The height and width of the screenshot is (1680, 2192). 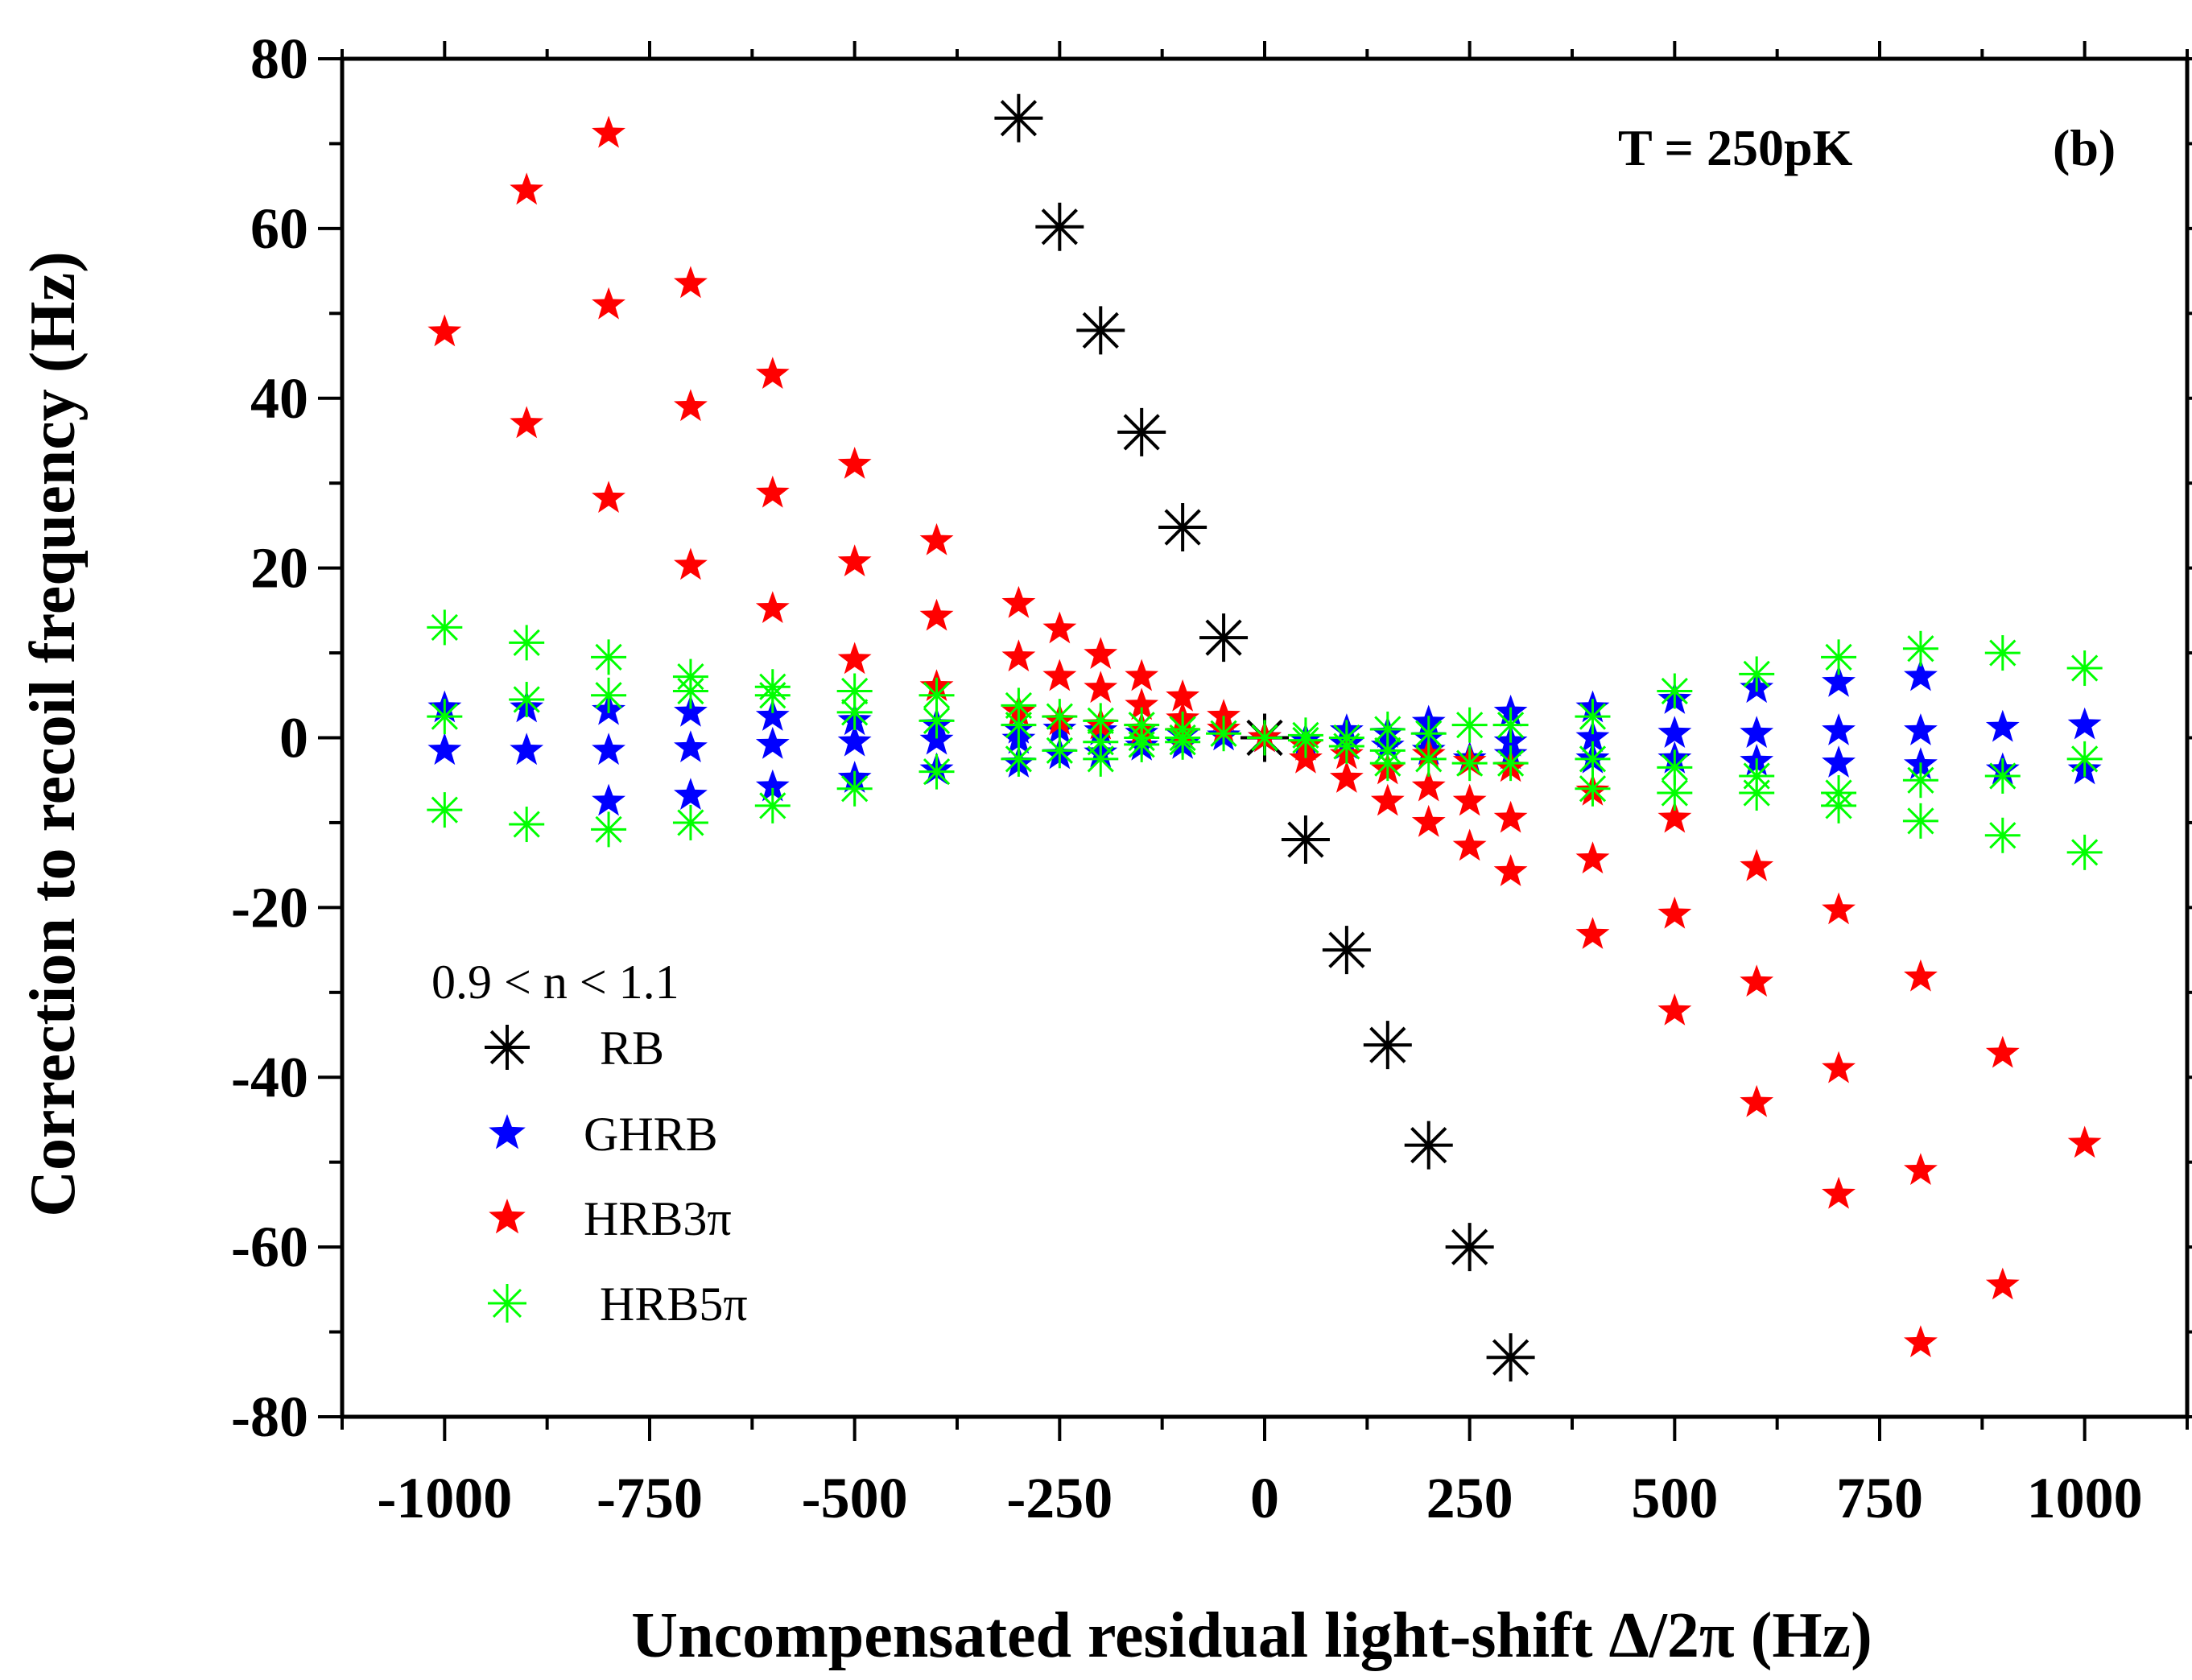 I want to click on y-tick-label: -80, so click(x=269, y=1417).